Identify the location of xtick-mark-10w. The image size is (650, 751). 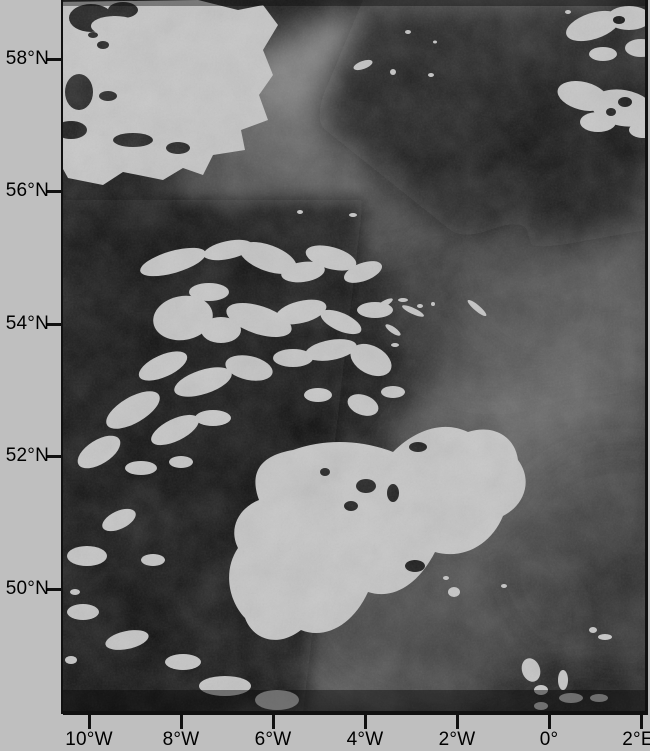
(89, 721).